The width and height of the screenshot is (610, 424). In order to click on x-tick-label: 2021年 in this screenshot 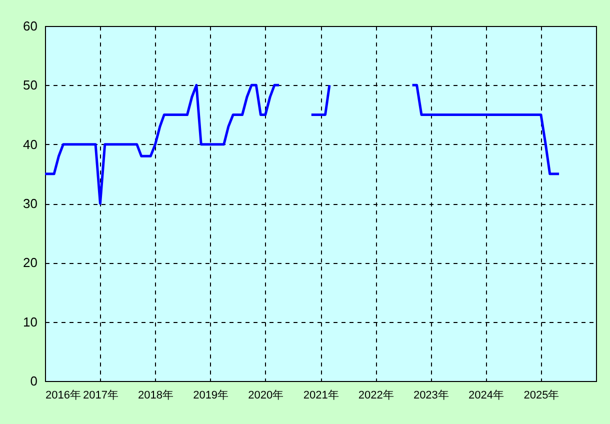, I will do `click(321, 396)`.